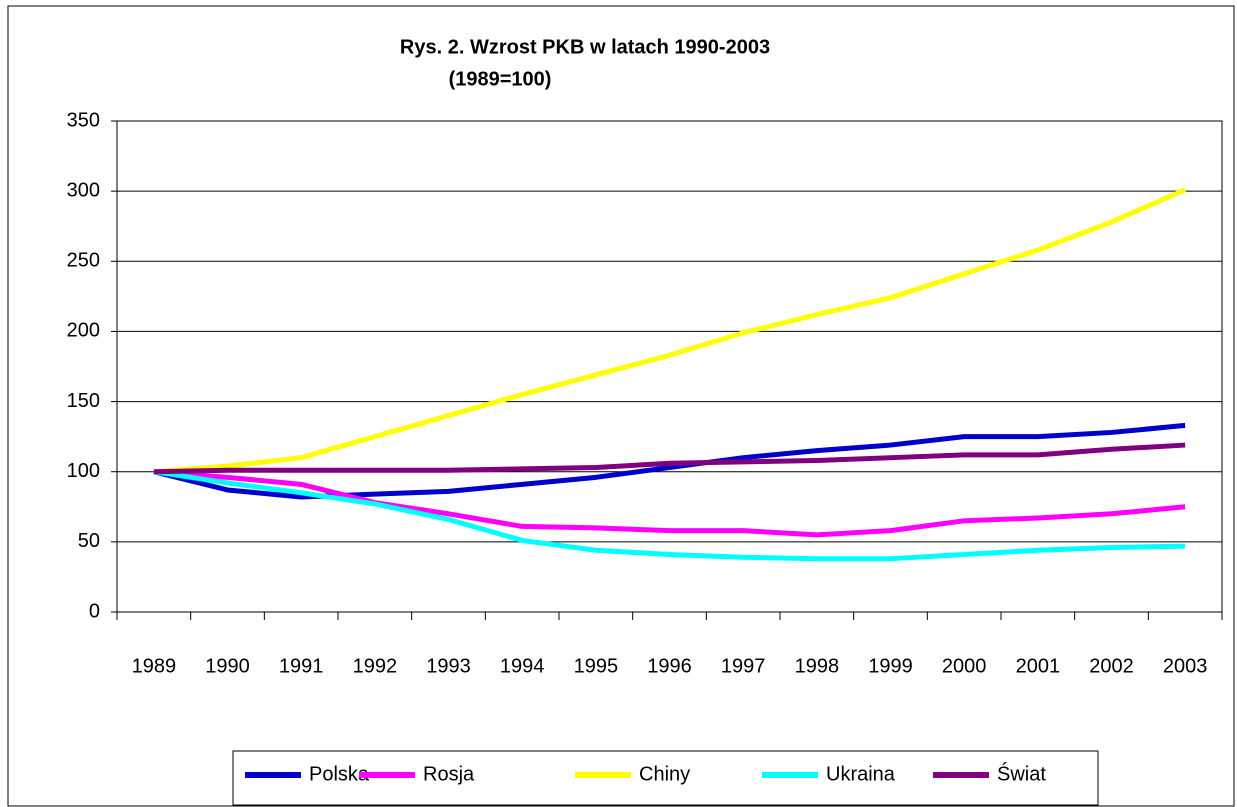  What do you see at coordinates (83, 471) in the screenshot?
I see `y-tick-label: 100` at bounding box center [83, 471].